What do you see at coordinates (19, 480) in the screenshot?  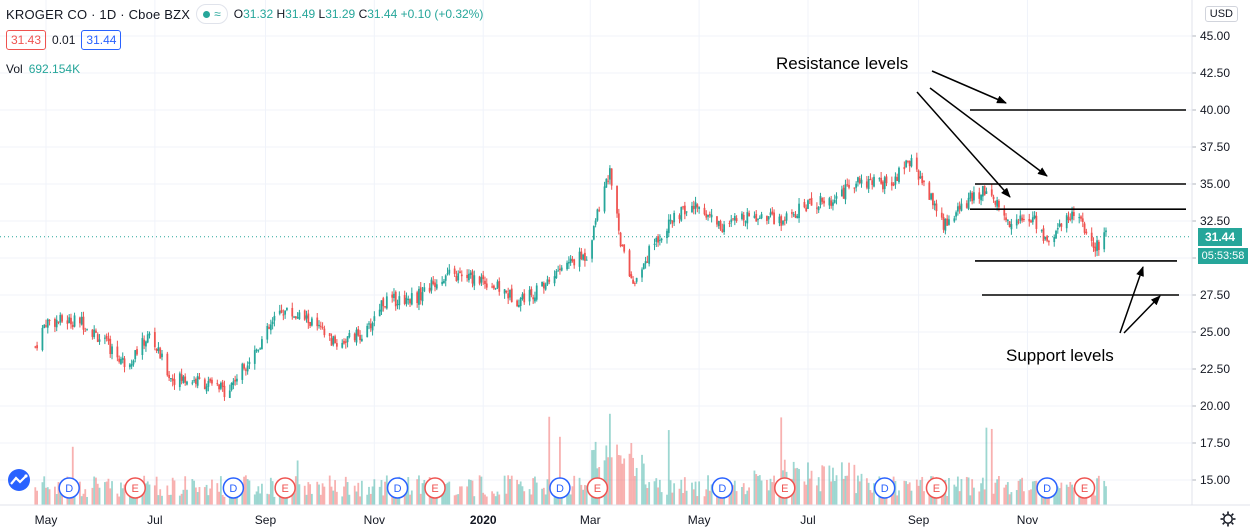 I see `tradingview-logo-icon` at bounding box center [19, 480].